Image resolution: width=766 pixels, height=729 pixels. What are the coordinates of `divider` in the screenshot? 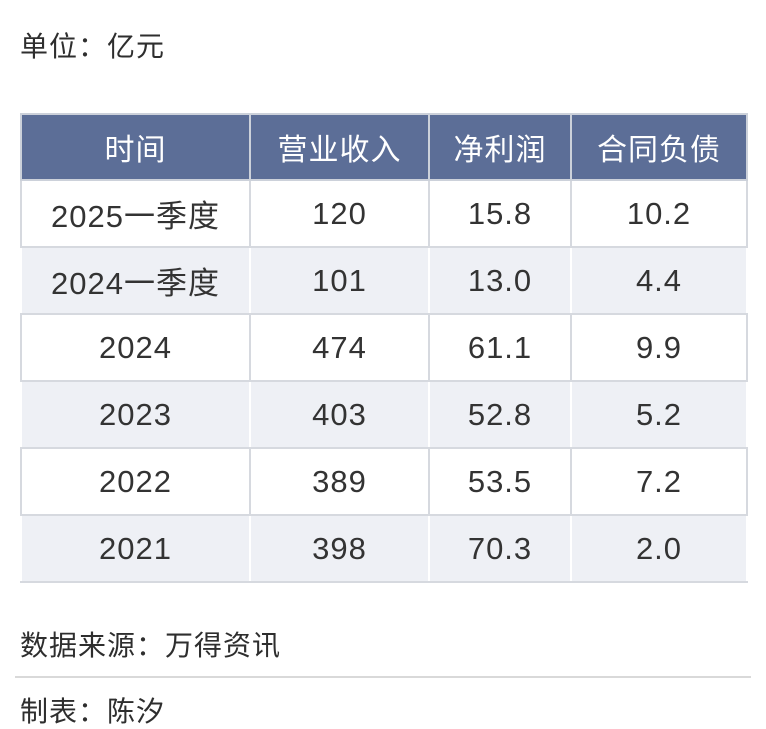 It's located at (383, 677).